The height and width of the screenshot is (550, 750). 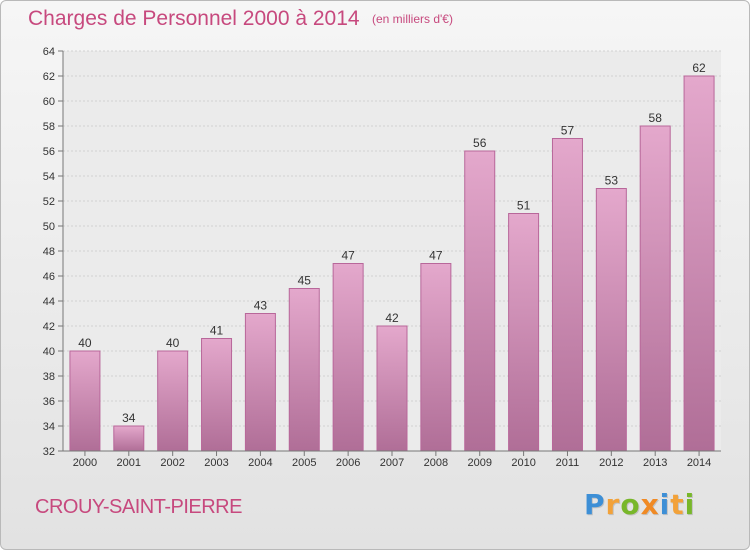 I want to click on bar-value-label: 62, so click(x=699, y=68).